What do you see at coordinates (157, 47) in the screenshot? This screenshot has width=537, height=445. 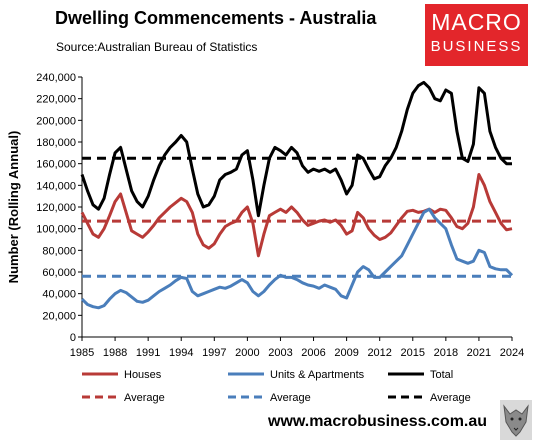 I see `chart-subtitle: Source:Australian Bureau of Statistics` at bounding box center [157, 47].